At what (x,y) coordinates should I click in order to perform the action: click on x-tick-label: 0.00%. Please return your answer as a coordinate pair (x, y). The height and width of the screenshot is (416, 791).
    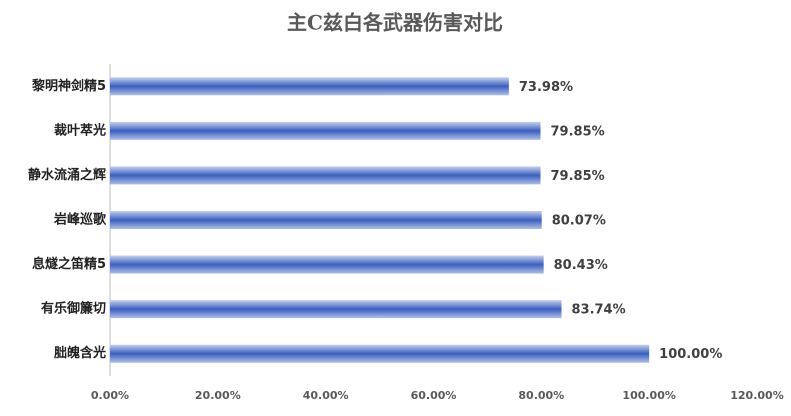
    Looking at the image, I should click on (110, 395).